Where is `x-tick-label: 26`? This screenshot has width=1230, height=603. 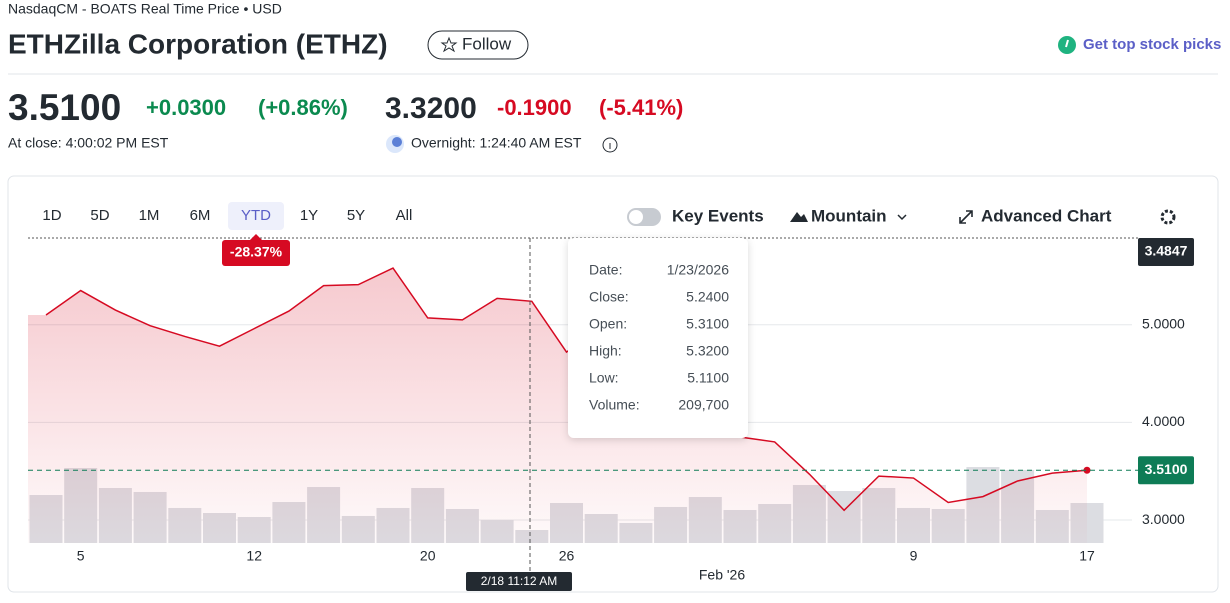 x-tick-label: 26 is located at coordinates (567, 556).